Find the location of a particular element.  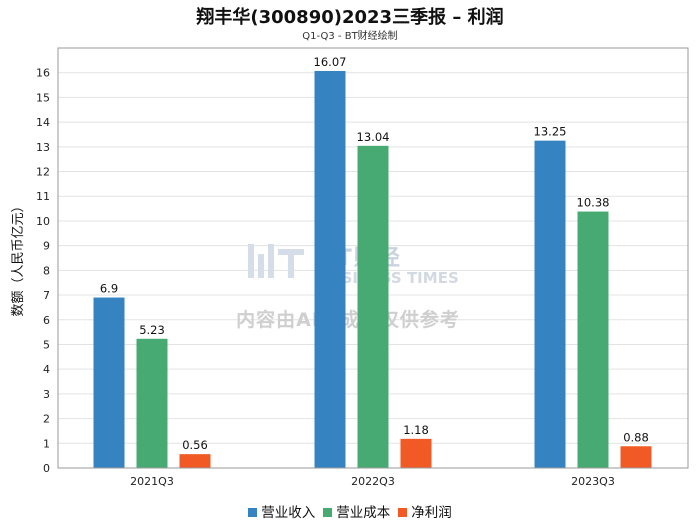

bar-1-2022Q3 is located at coordinates (330, 269).